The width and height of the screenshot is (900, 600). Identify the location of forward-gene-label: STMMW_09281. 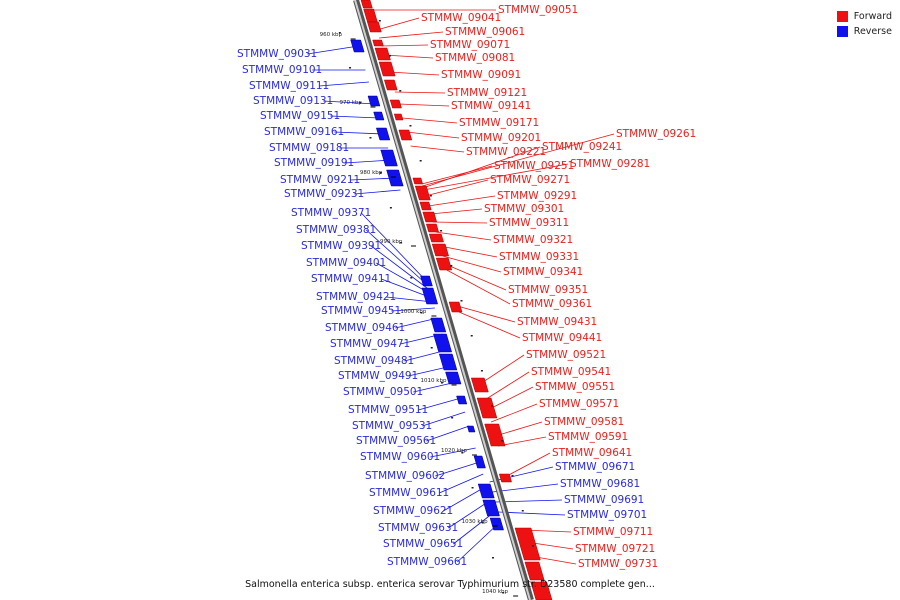
(610, 164).